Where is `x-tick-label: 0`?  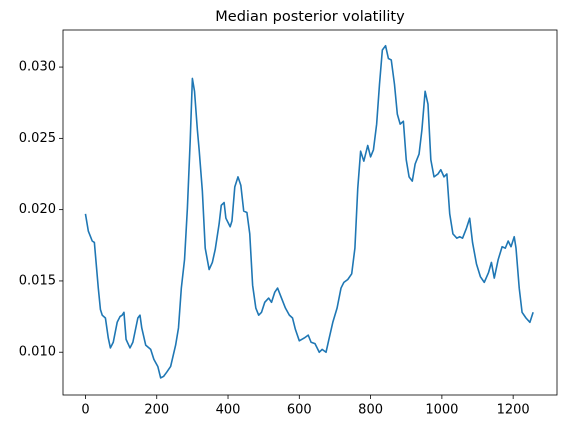 x-tick-label: 0 is located at coordinates (85, 410).